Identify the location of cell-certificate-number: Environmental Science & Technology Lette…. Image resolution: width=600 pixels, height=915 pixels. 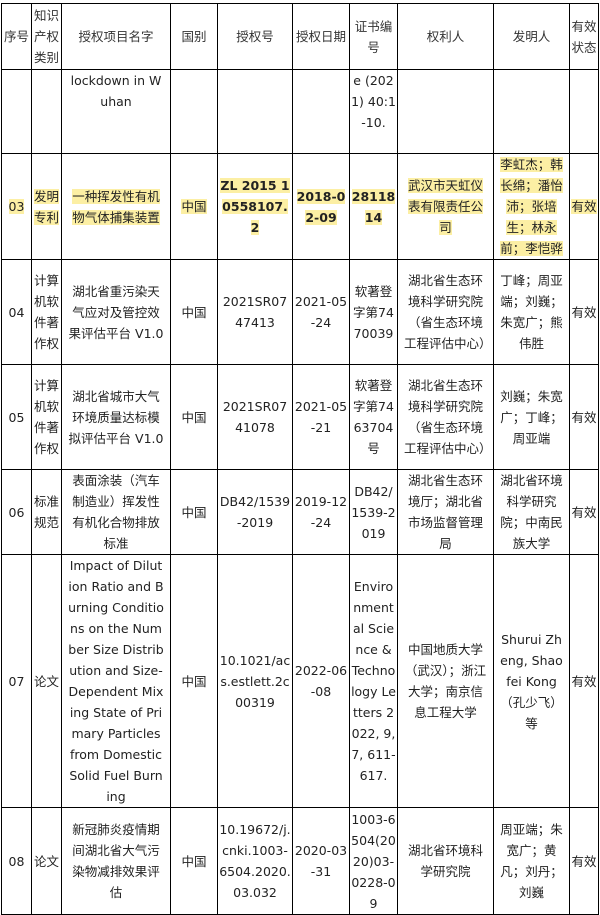
(373, 681).